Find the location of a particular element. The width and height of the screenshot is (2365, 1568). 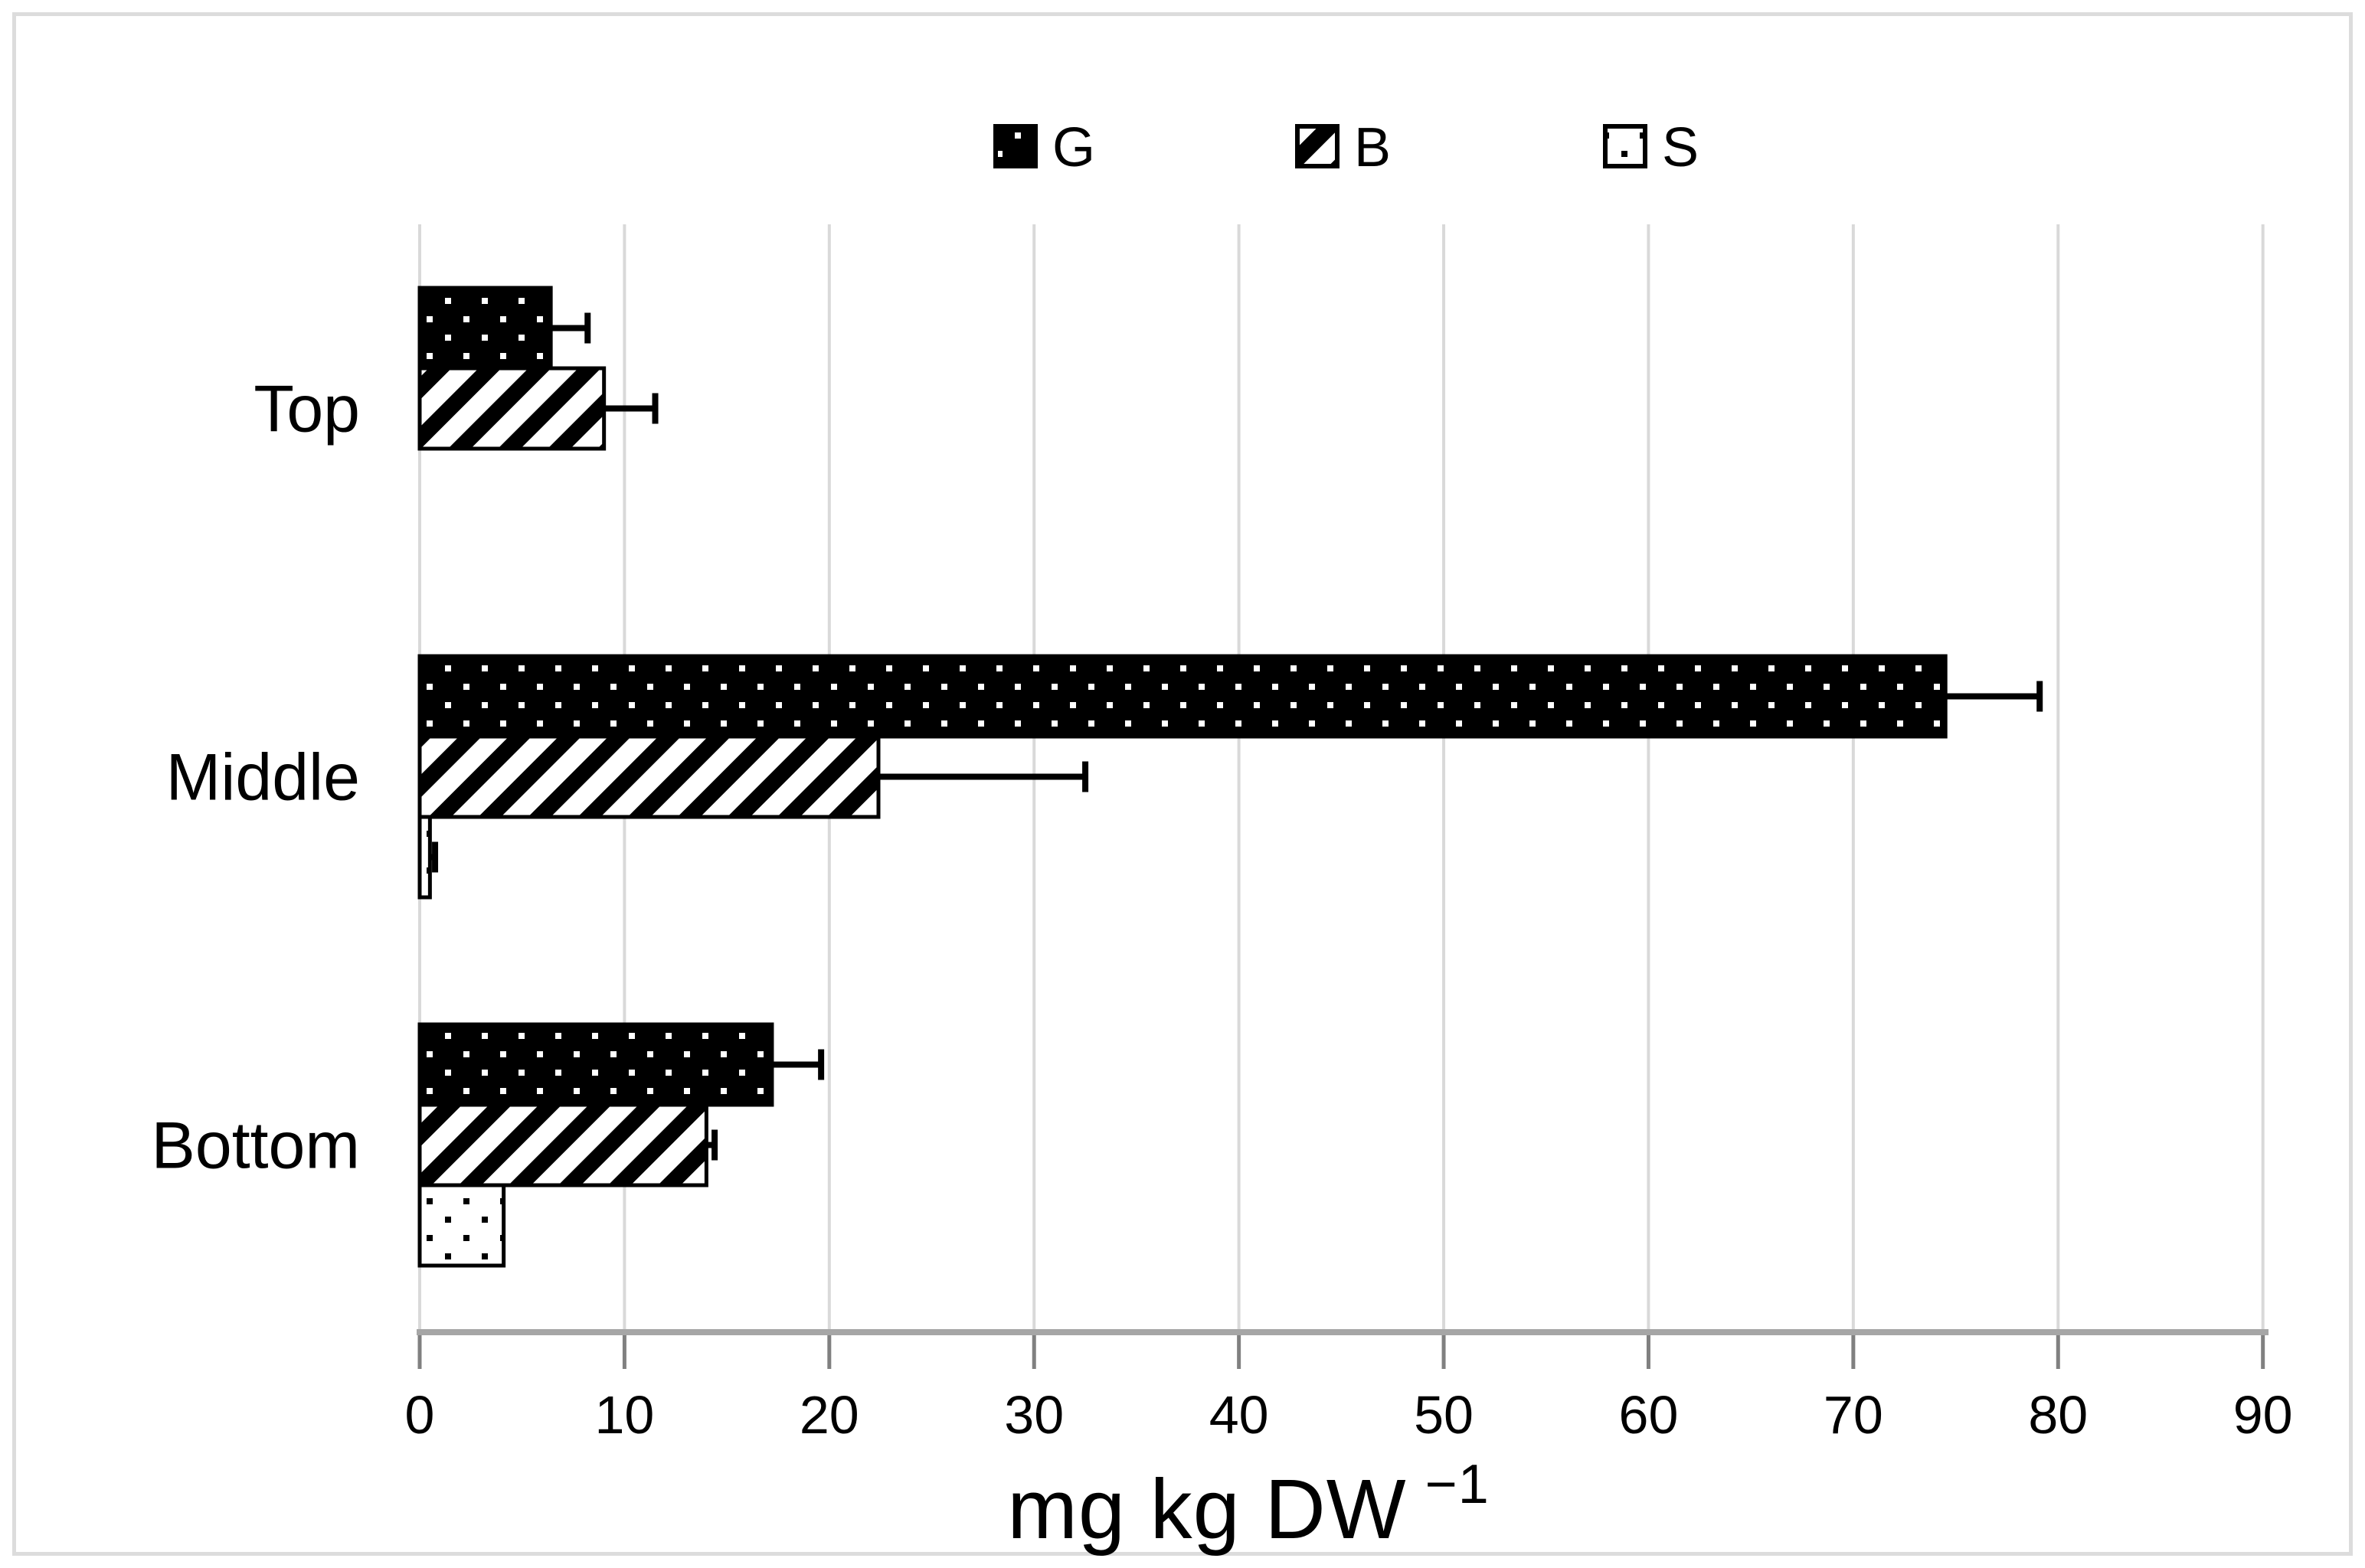

x-axis-title-text: mg kg DW is located at coordinates (1207, 1509).